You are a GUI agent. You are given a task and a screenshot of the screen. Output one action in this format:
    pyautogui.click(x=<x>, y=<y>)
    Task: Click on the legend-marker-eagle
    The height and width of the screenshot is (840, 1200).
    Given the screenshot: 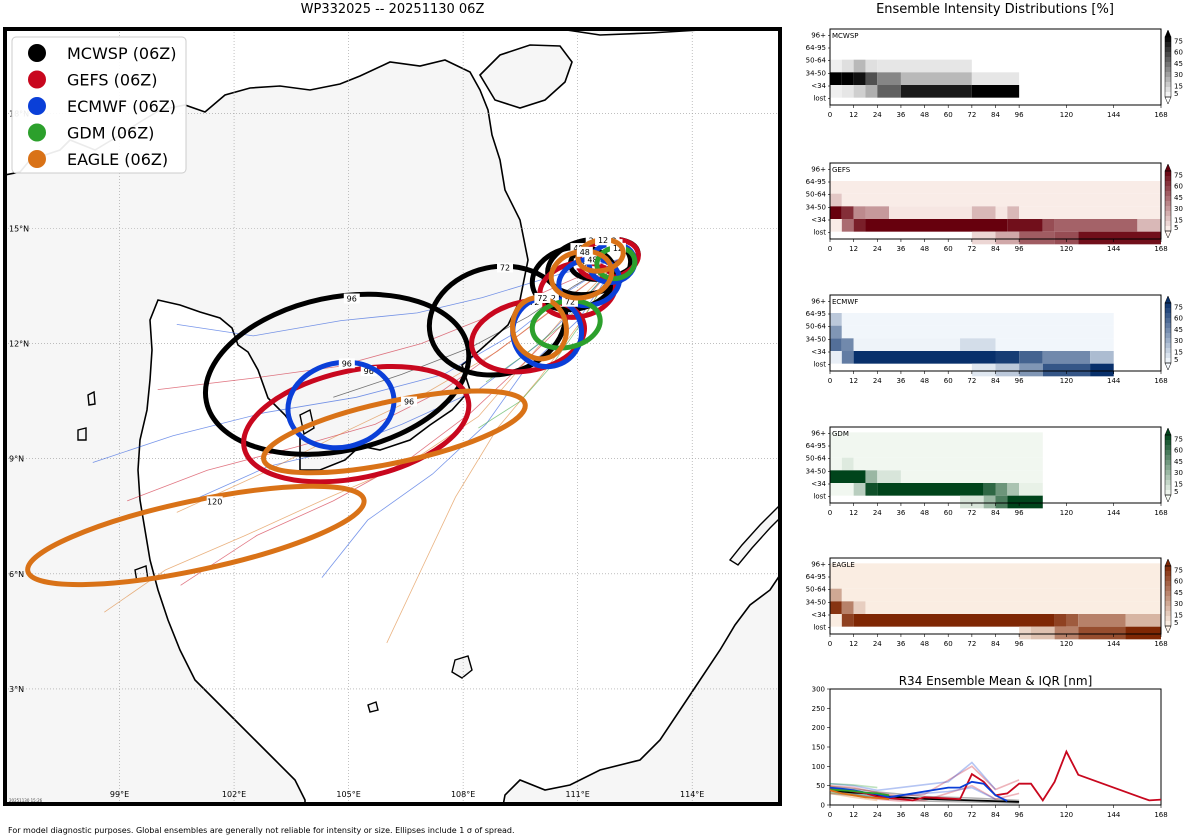 What is the action you would take?
    pyautogui.click(x=37, y=159)
    